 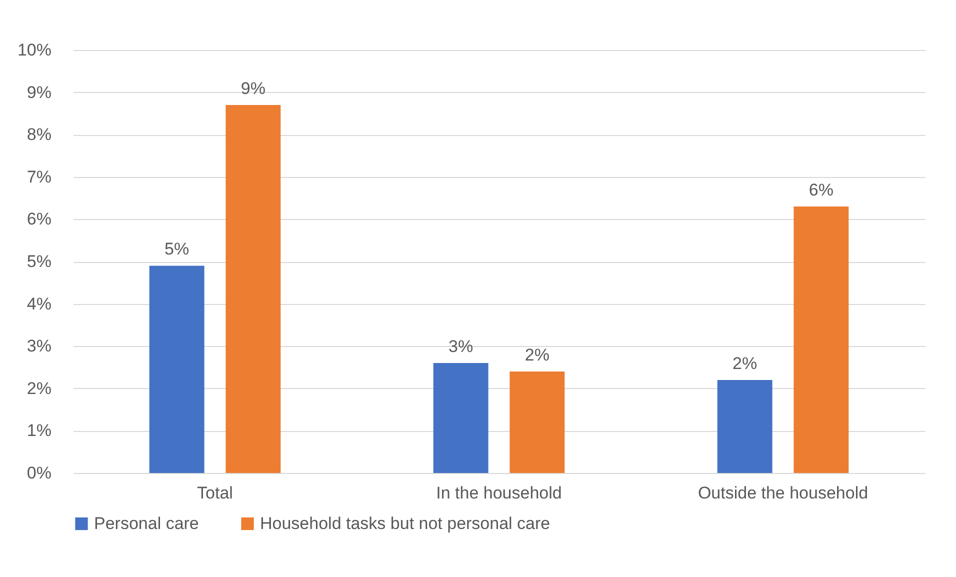 What do you see at coordinates (253, 88) in the screenshot?
I see `data-label: 9%` at bounding box center [253, 88].